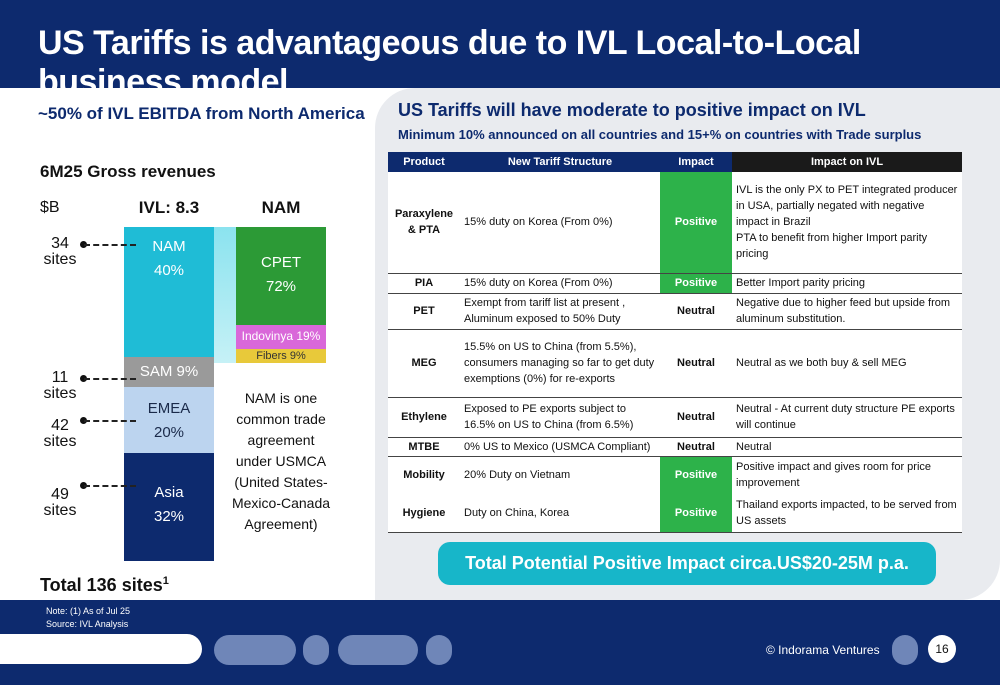  Describe the element at coordinates (424, 363) in the screenshot. I see `cell-product: MEG` at that location.